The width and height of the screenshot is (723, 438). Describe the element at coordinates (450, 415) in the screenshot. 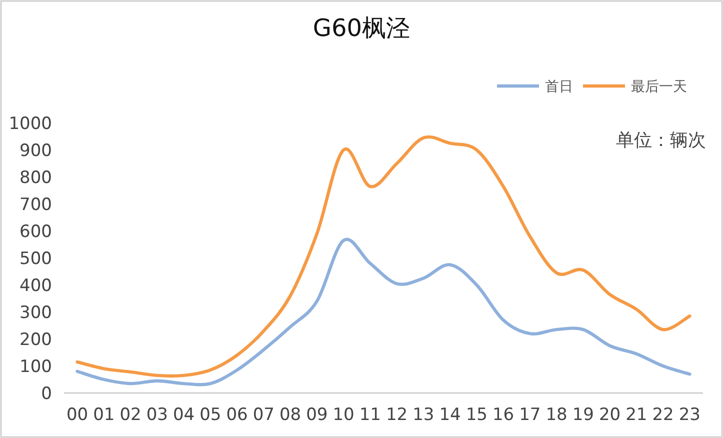

I see `x-tick-label: 14` at that location.